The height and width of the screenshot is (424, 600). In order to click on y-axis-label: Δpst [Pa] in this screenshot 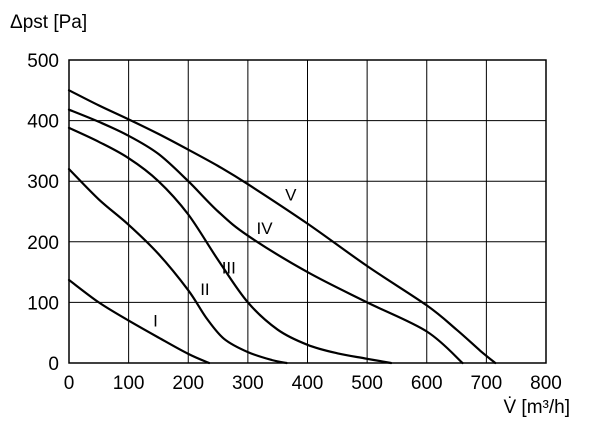, I will do `click(48, 22)`.